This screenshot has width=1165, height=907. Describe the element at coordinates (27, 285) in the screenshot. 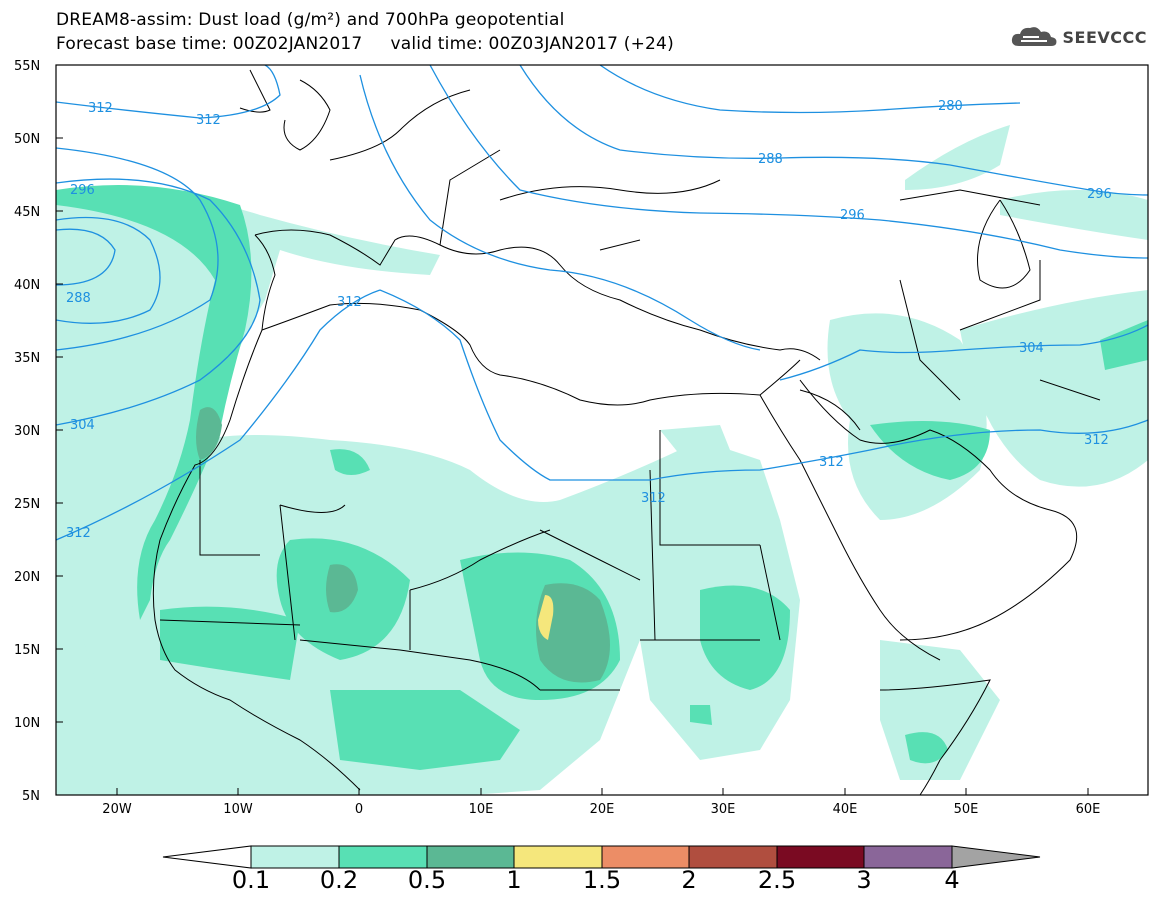

I see `lat-label: 40N` at that location.